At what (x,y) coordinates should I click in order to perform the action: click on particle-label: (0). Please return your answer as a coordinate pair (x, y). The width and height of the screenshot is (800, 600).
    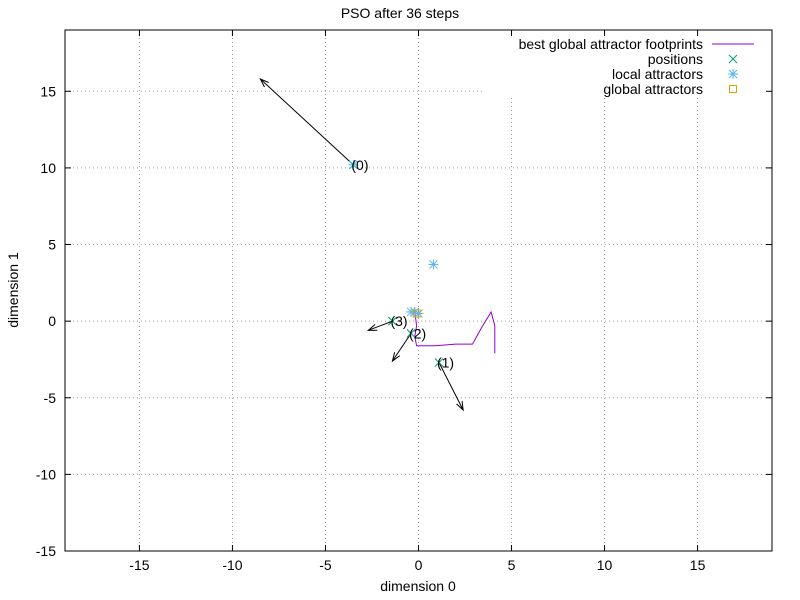
    Looking at the image, I should click on (359, 165).